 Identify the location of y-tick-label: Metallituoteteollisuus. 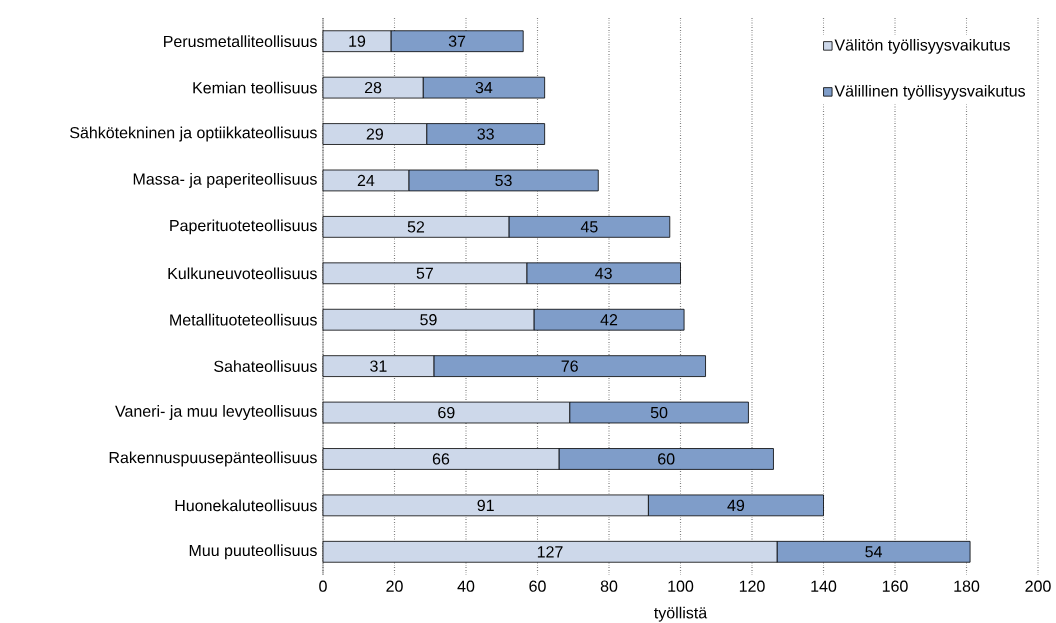
(243, 319).